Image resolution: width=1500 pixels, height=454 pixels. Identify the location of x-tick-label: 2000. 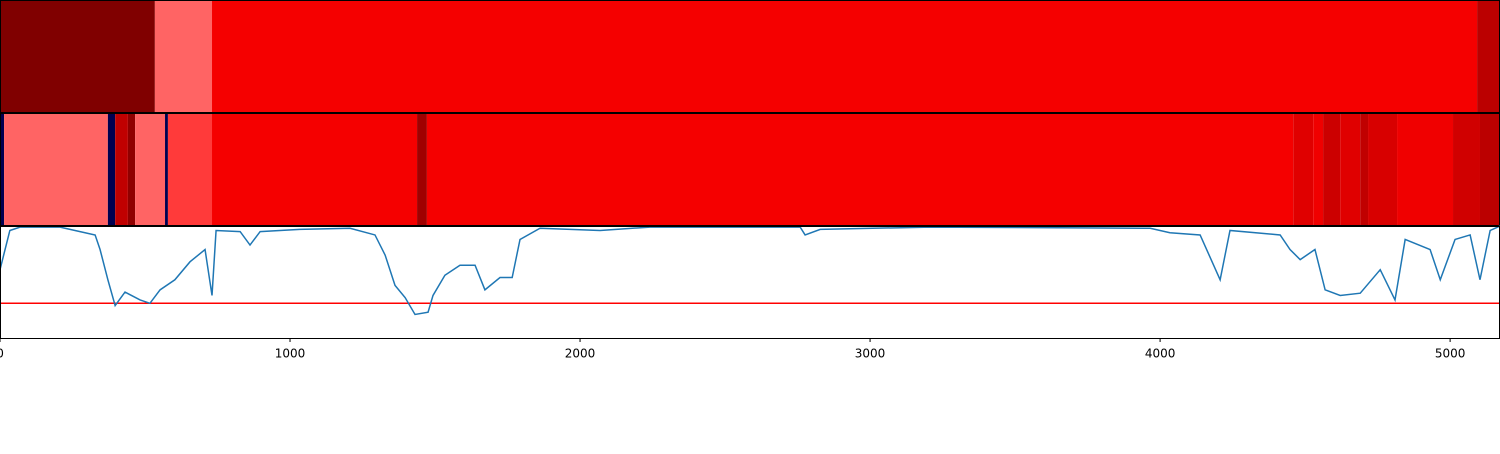
(580, 354).